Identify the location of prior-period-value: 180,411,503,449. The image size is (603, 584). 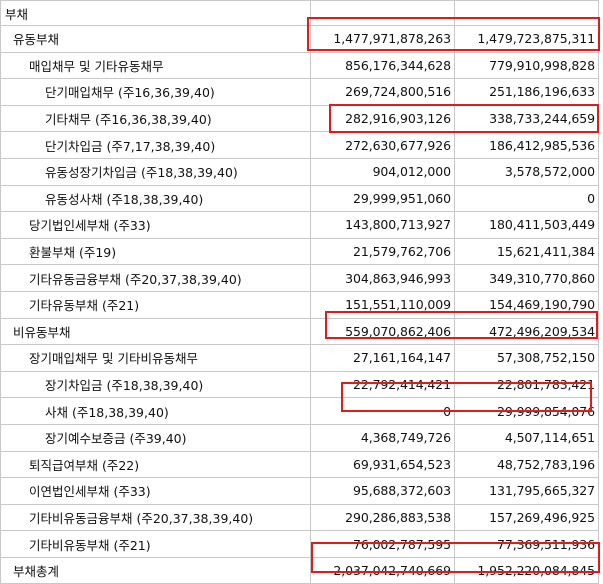
(526, 225).